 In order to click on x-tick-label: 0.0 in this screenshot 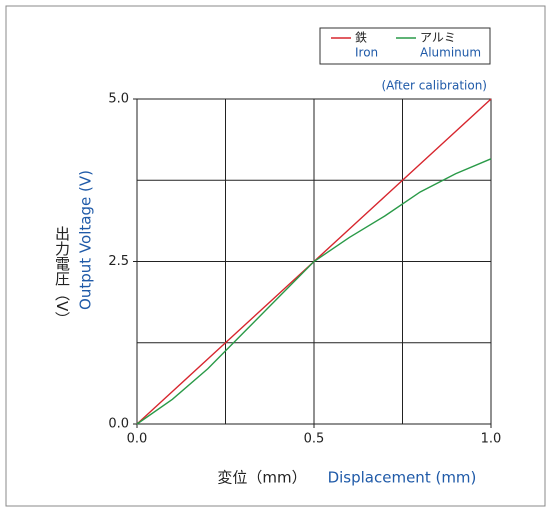, I will do `click(137, 439)`.